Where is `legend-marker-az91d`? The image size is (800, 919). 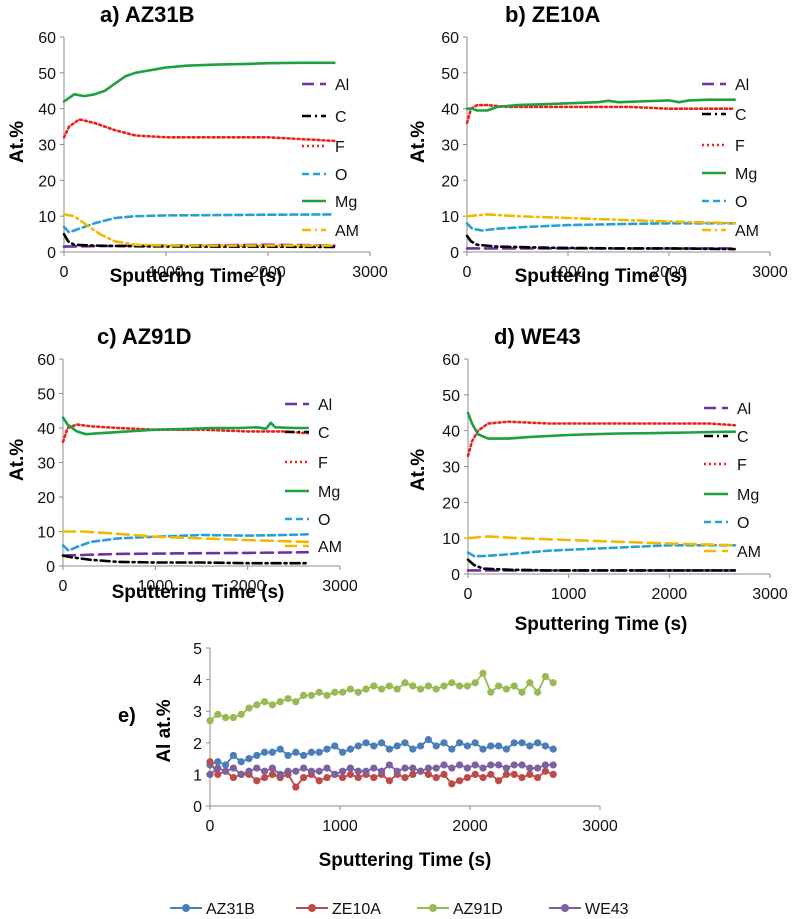
legend-marker-az91d is located at coordinates (433, 908).